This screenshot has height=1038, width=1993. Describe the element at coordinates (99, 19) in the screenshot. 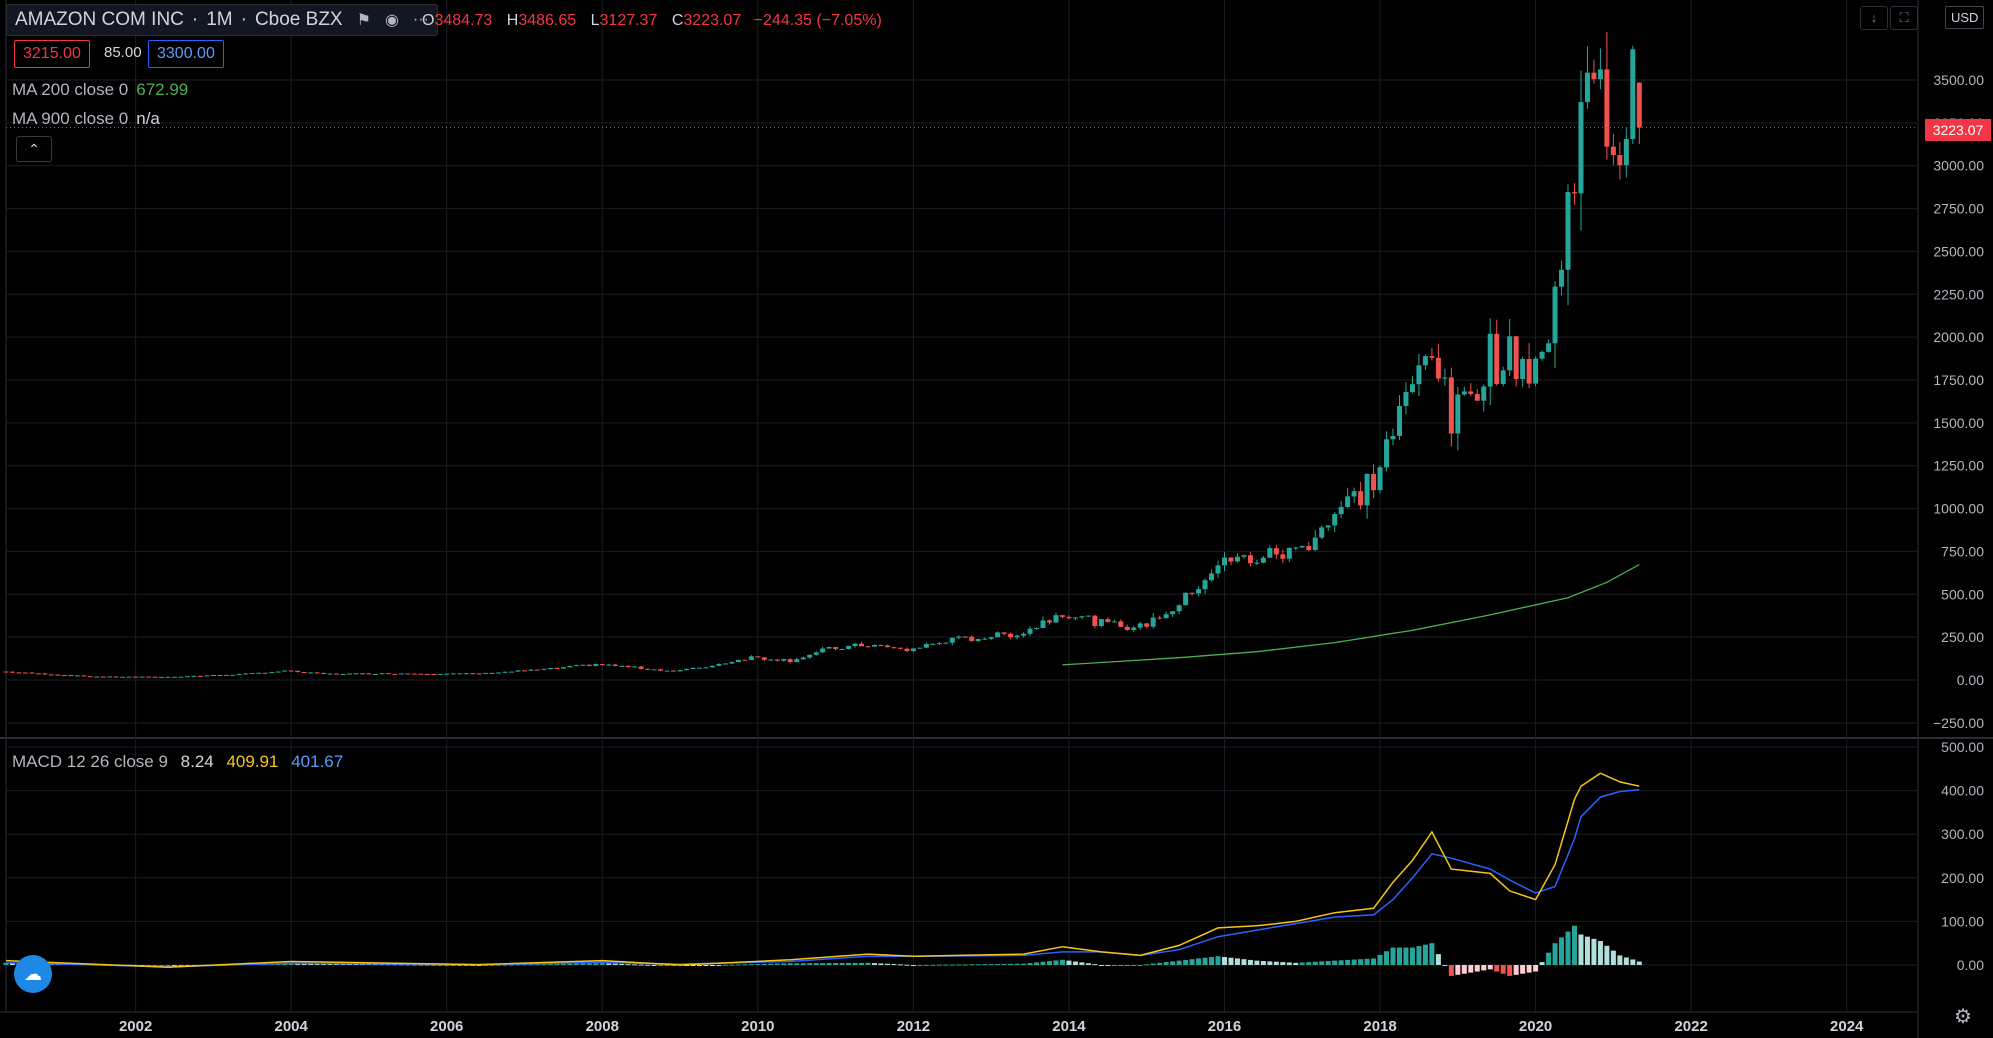

I see `symbol-name: AMAZON COM INC` at that location.